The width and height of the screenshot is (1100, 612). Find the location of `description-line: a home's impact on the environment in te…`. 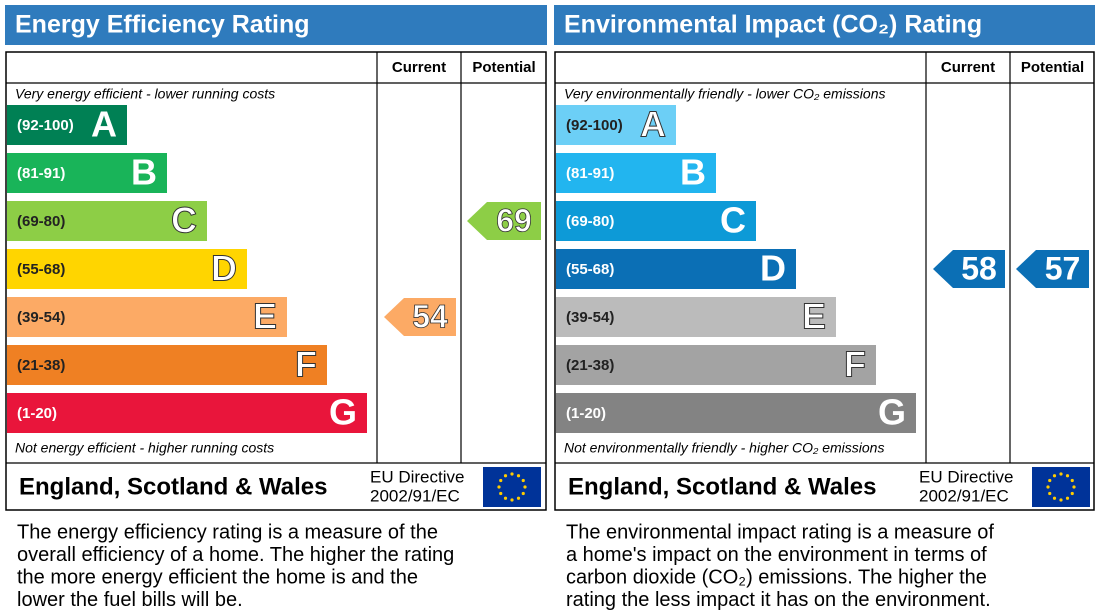

description-line: a home's impact on the environment in te… is located at coordinates (776, 555).